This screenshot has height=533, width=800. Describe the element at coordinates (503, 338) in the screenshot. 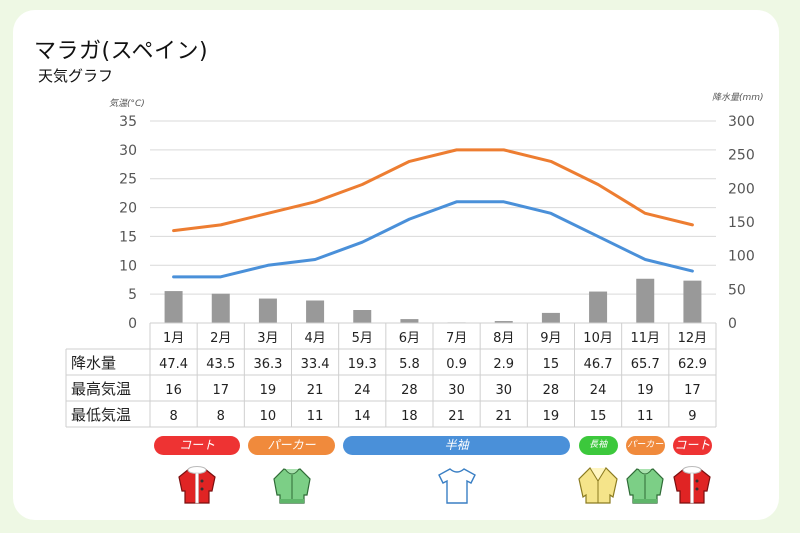

I see `x-tick-label: 8月` at that location.